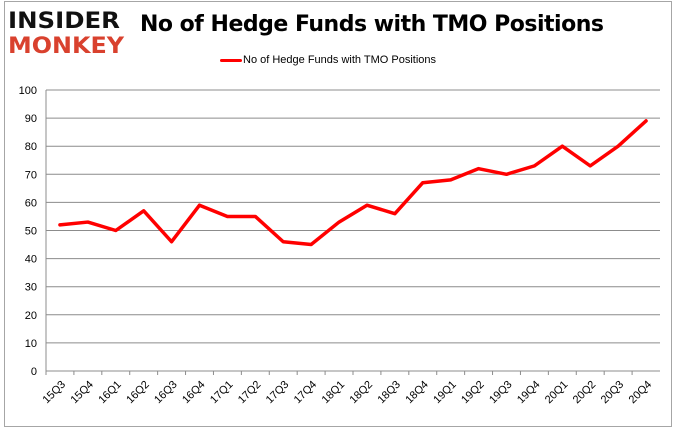 The height and width of the screenshot is (431, 678). I want to click on y-tick-label: 80, so click(31, 147).